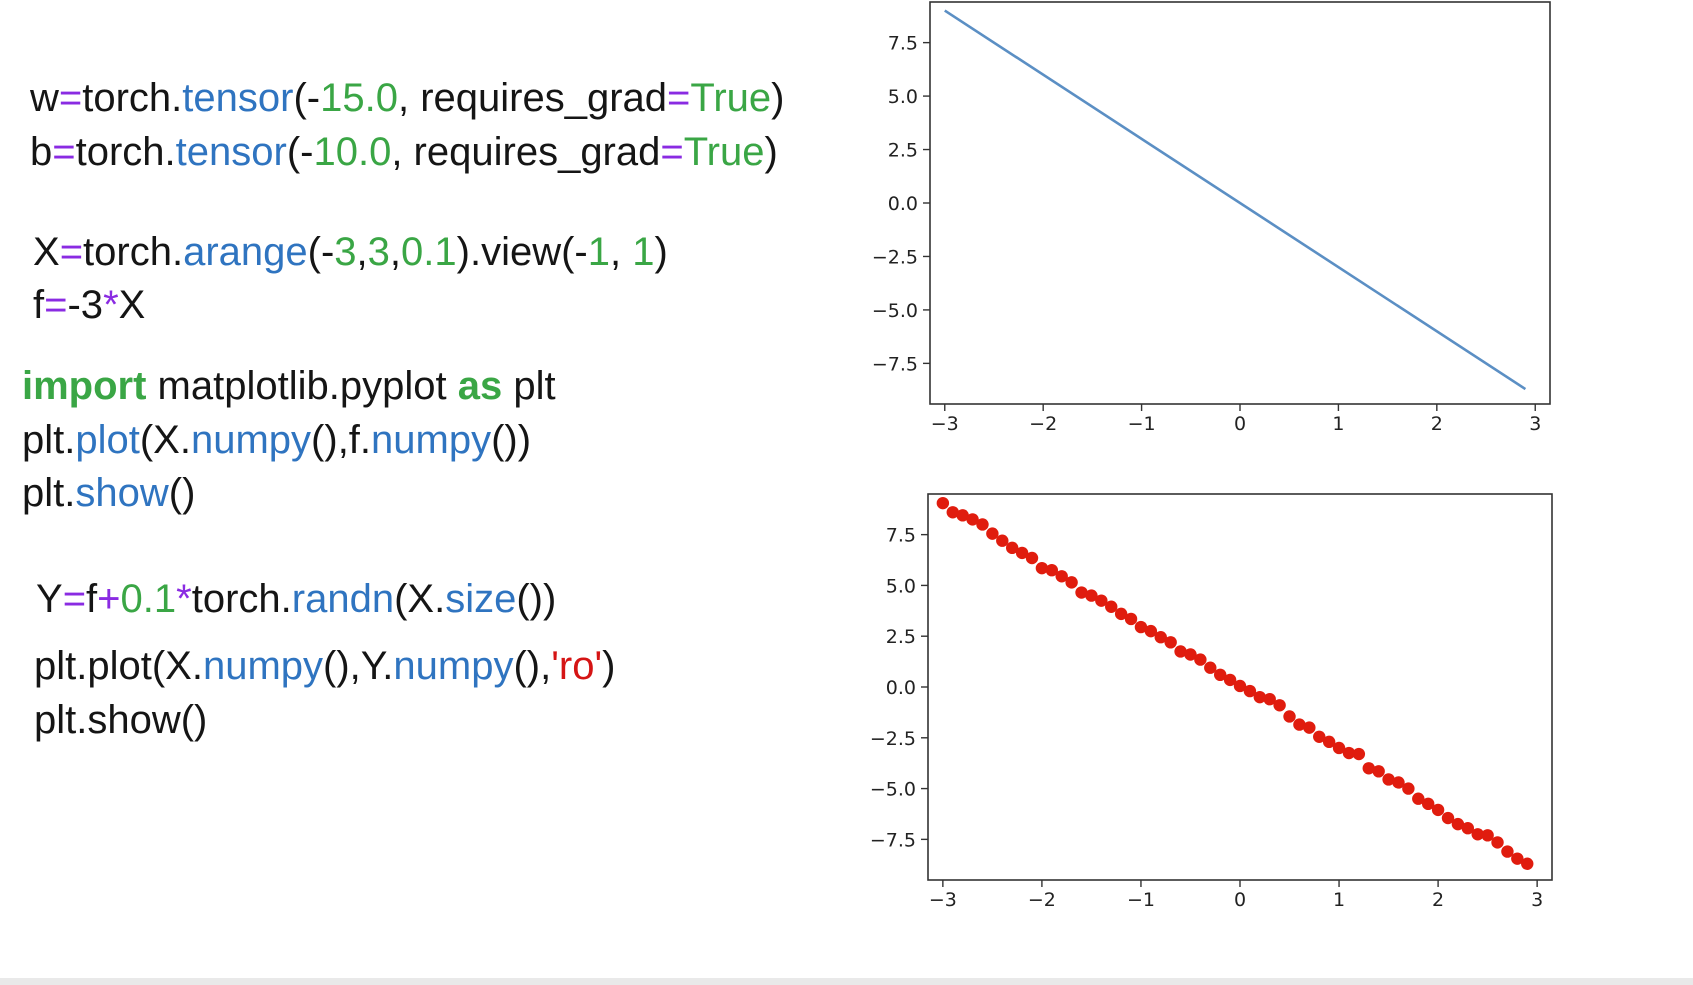 This screenshot has height=985, width=1693. What do you see at coordinates (245, 252) in the screenshot?
I see `code-token-method: arange` at bounding box center [245, 252].